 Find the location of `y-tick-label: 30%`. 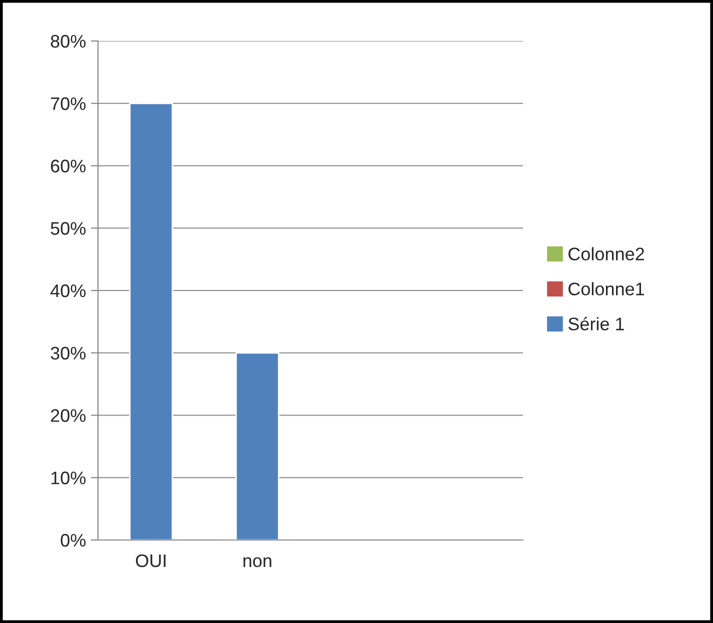

y-tick-label: 30% is located at coordinates (68, 353).